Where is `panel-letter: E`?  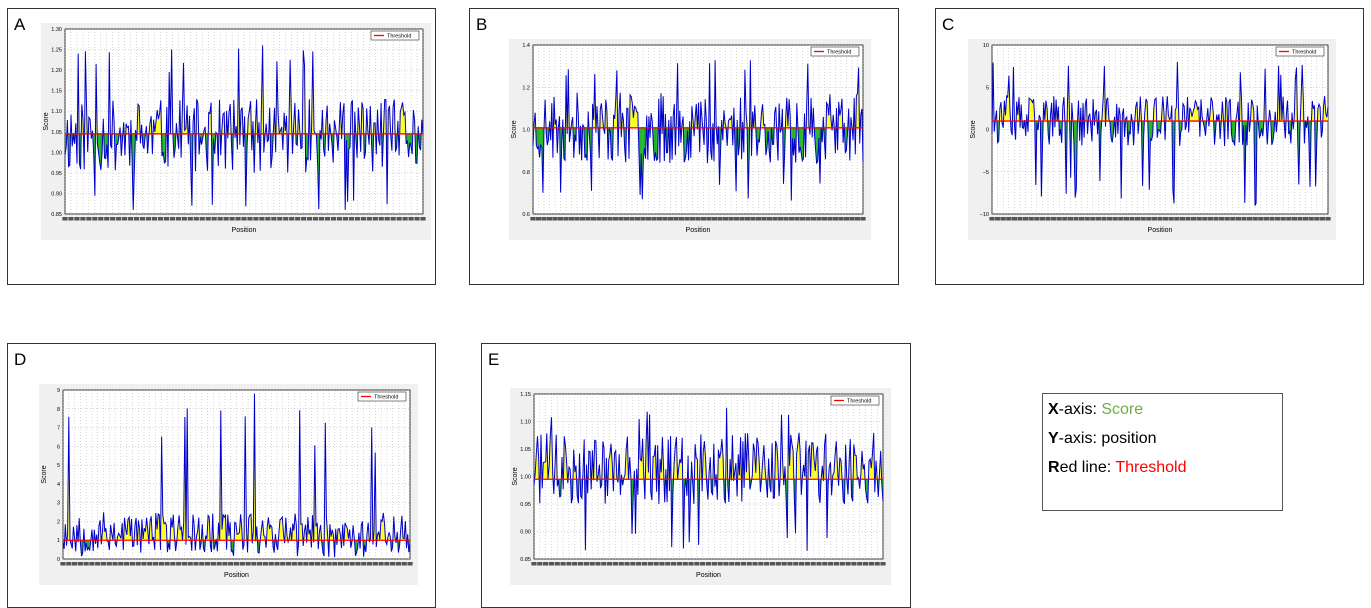 panel-letter: E is located at coordinates (494, 359).